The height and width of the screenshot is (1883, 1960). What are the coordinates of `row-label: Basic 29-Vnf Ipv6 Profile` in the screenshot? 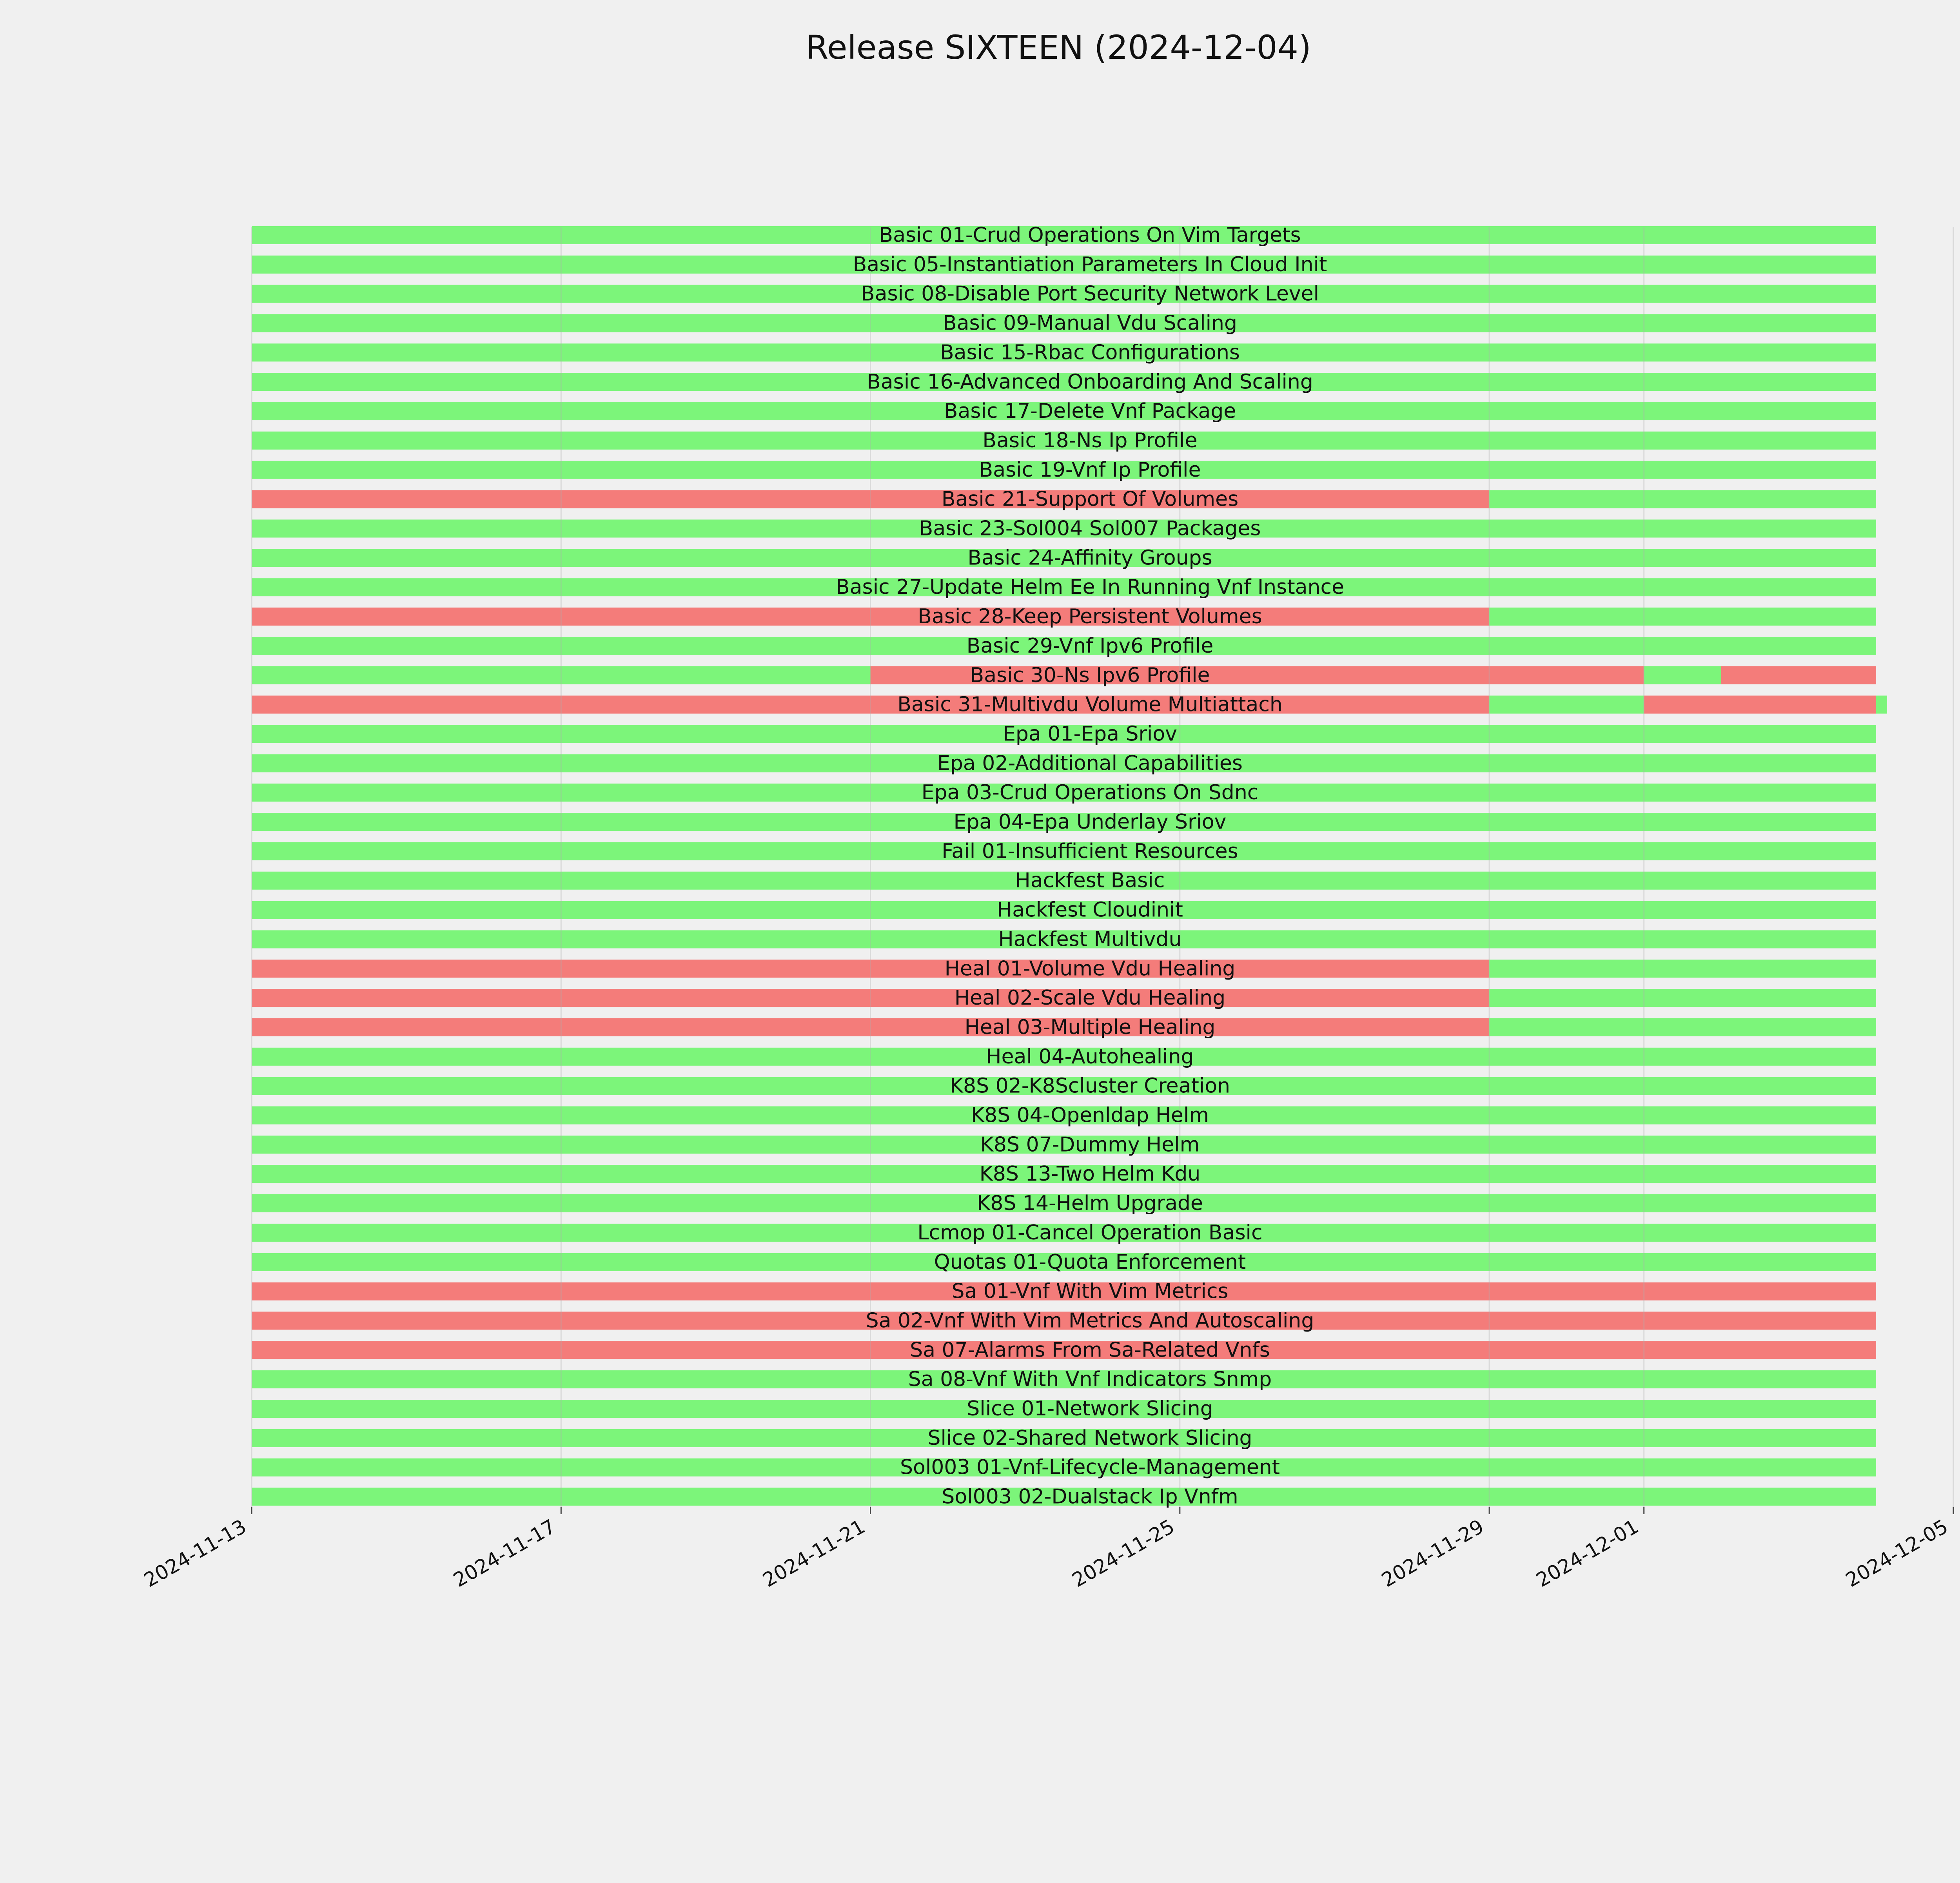 It's located at (1090, 646).